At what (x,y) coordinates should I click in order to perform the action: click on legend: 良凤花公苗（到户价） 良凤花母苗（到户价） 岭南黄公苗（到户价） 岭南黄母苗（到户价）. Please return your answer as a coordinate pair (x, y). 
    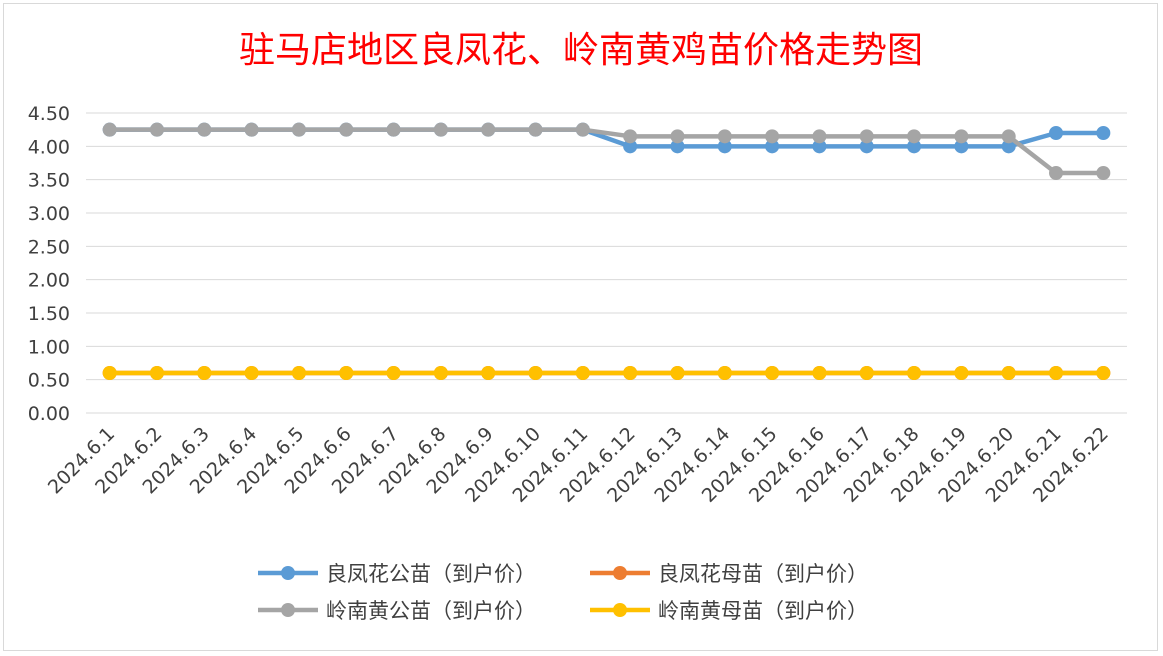
    Looking at the image, I should click on (563, 592).